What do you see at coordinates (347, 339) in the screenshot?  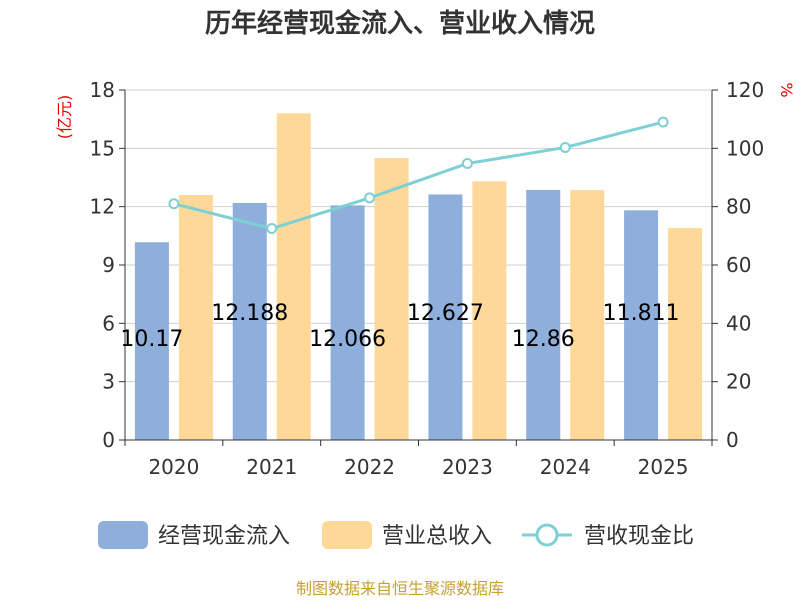 I see `data-label-cash-inflow: 12.066` at bounding box center [347, 339].